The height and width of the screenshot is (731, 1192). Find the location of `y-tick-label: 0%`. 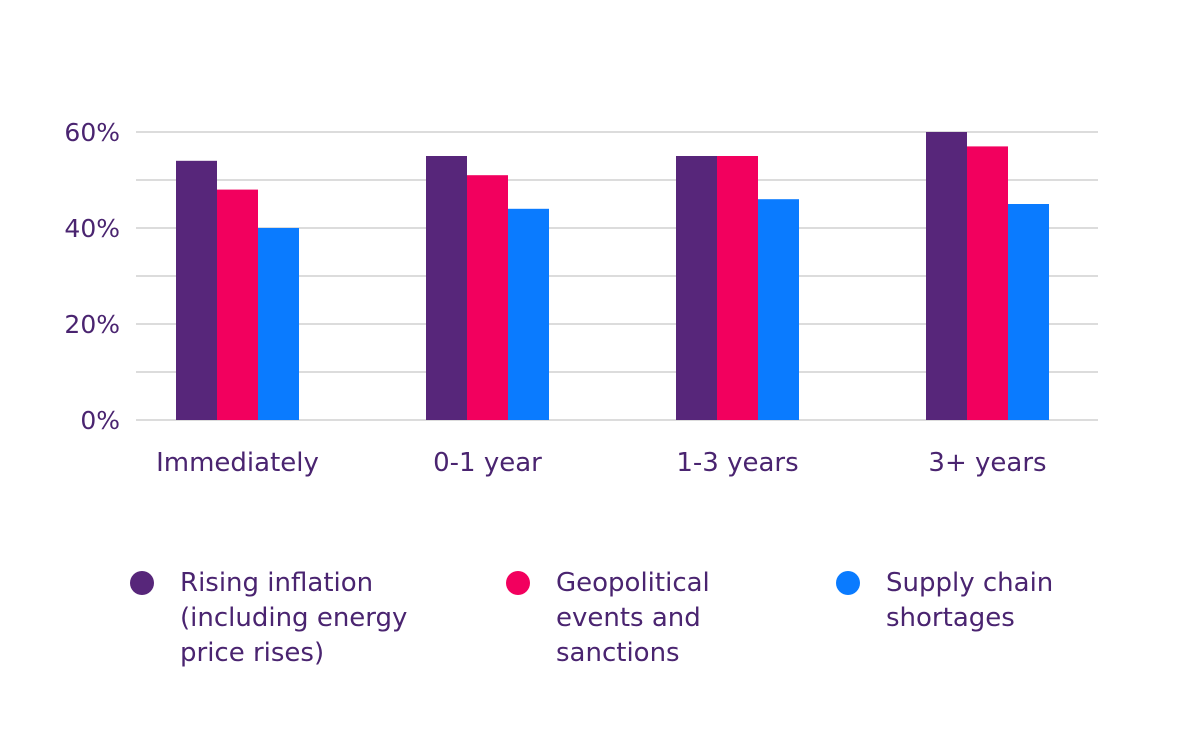

y-tick-label: 0% is located at coordinates (100, 420).